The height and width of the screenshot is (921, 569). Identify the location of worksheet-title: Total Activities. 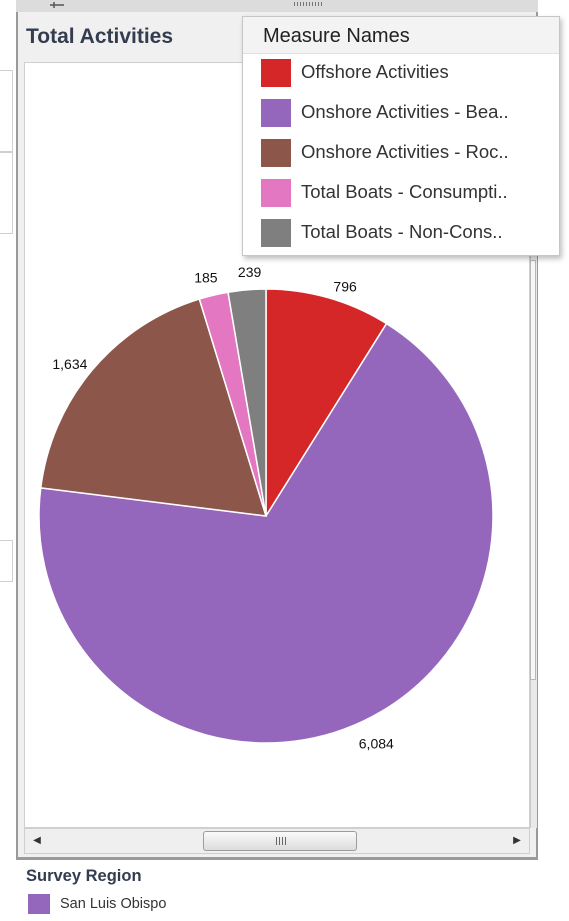
(100, 36).